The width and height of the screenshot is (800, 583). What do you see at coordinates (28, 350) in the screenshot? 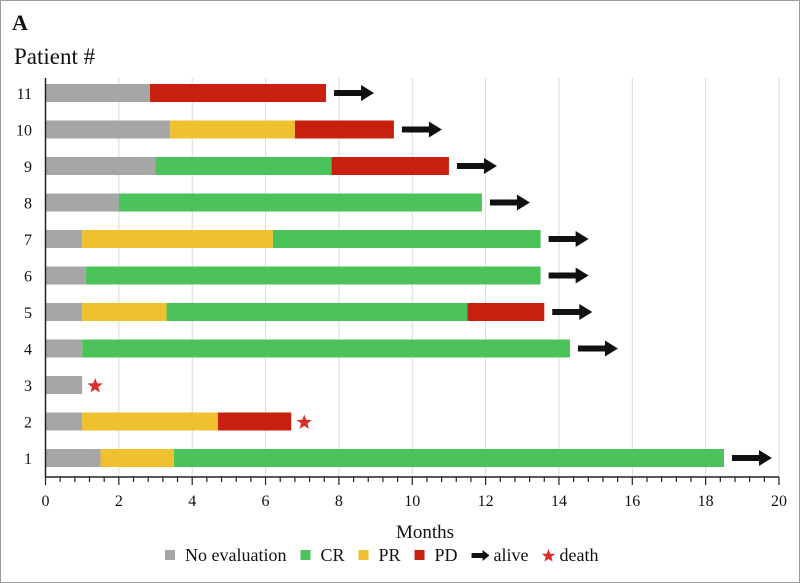
I see `y-tick-label: 4` at bounding box center [28, 350].